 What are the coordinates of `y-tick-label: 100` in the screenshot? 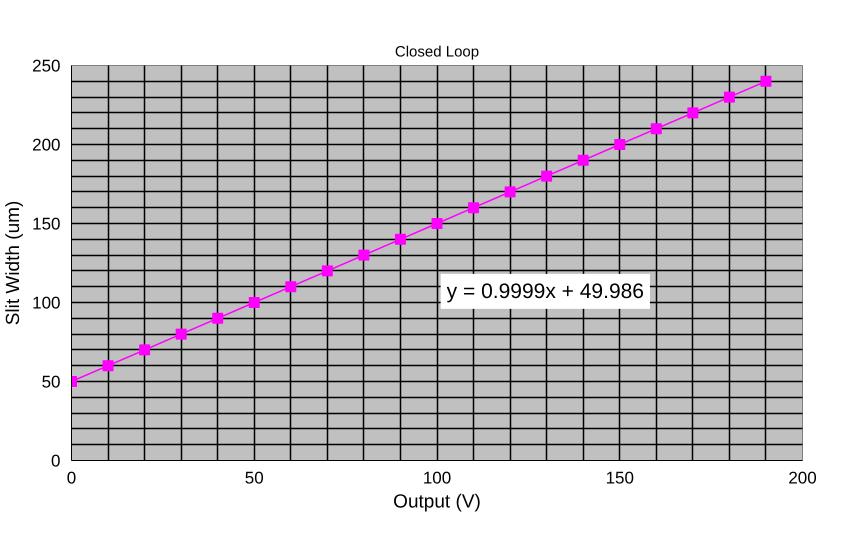 It's located at (46, 303).